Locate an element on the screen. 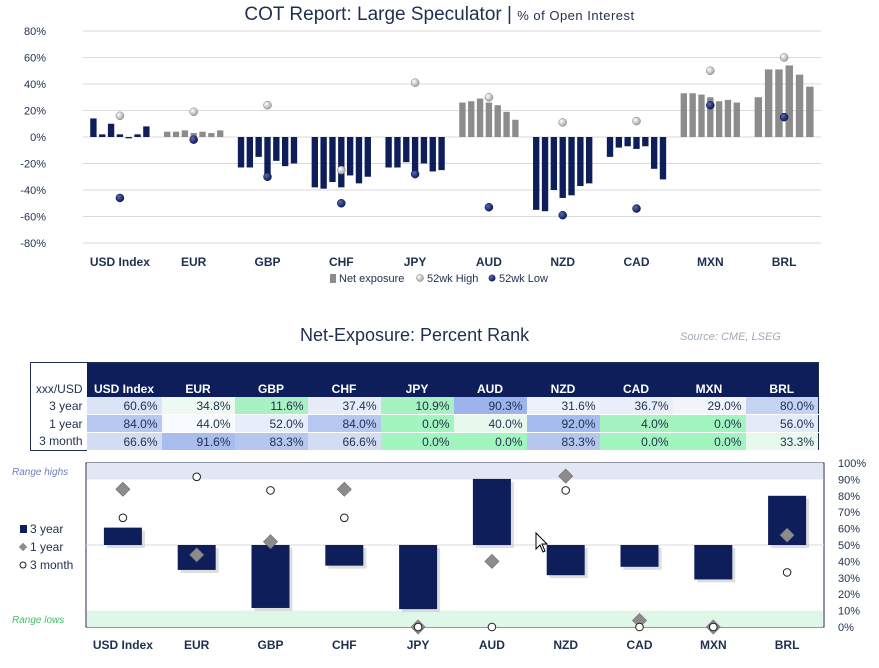 The image size is (879, 668). table-cell: 40.0% is located at coordinates (490, 423).